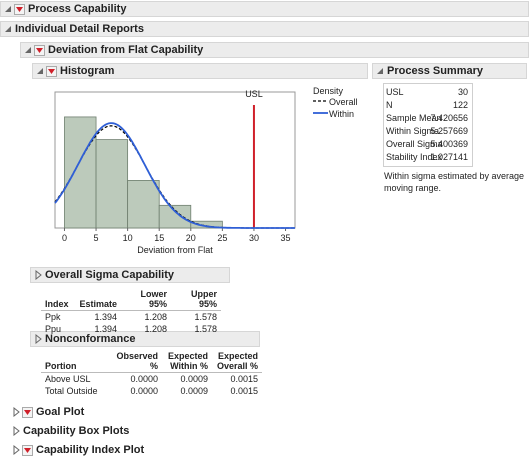  I want to click on x-tick-label: 10, so click(128, 238).